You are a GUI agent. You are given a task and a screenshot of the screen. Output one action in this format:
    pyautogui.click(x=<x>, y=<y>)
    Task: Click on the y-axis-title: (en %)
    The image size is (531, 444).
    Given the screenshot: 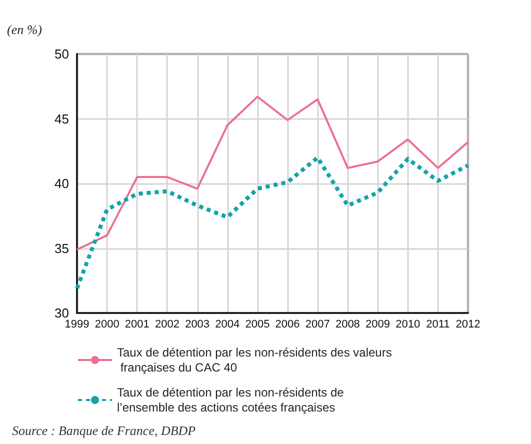 What is the action you would take?
    pyautogui.click(x=24, y=29)
    